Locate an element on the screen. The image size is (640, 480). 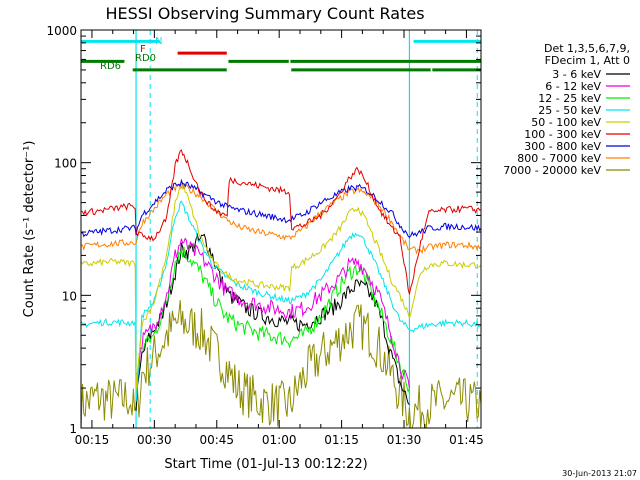
x-axis-label: Start Time (01-Jul-13 00:12:22) is located at coordinates (265, 464).